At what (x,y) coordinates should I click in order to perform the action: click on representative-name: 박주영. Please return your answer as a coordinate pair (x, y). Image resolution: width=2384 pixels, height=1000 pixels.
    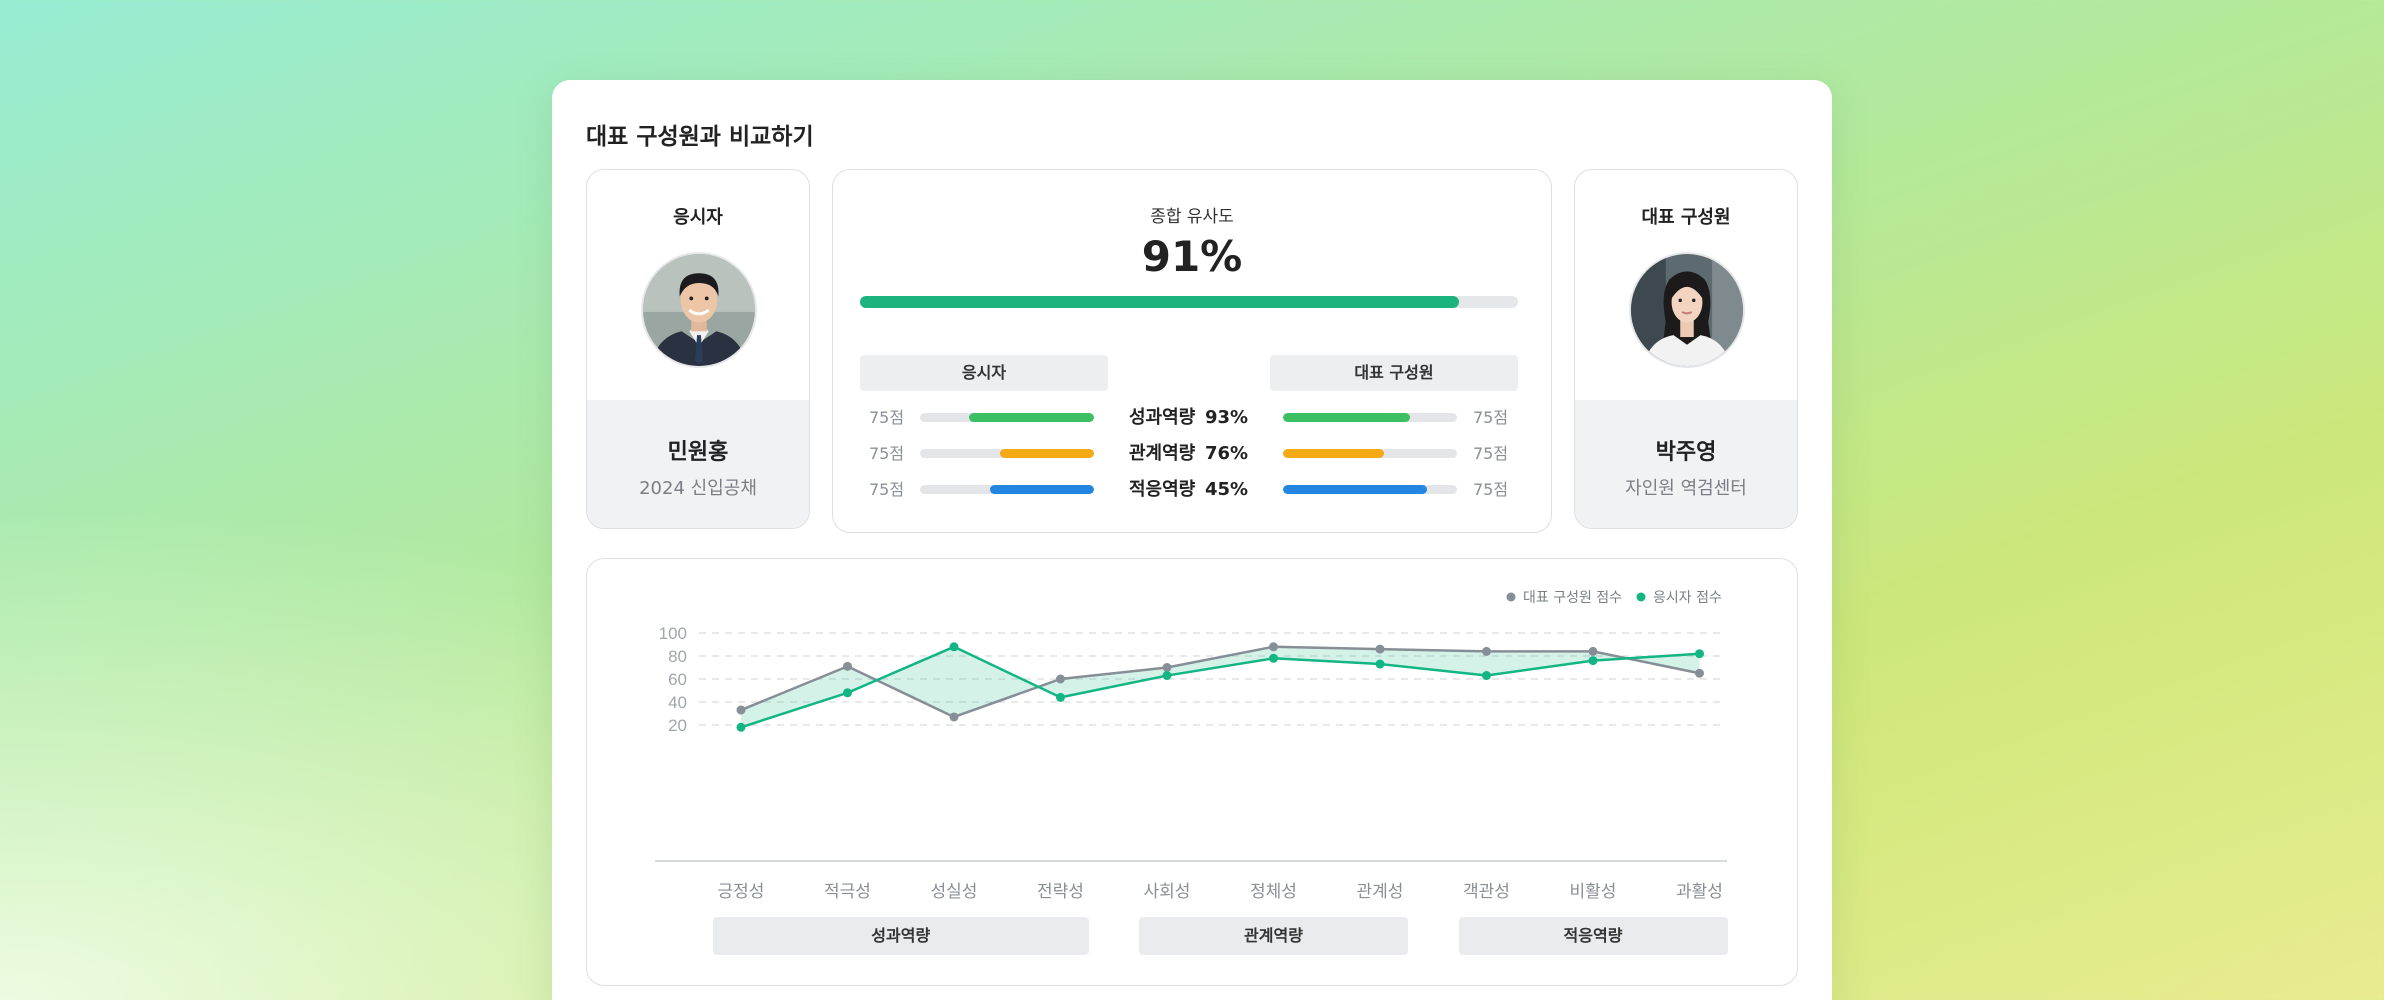
    Looking at the image, I should click on (1686, 452).